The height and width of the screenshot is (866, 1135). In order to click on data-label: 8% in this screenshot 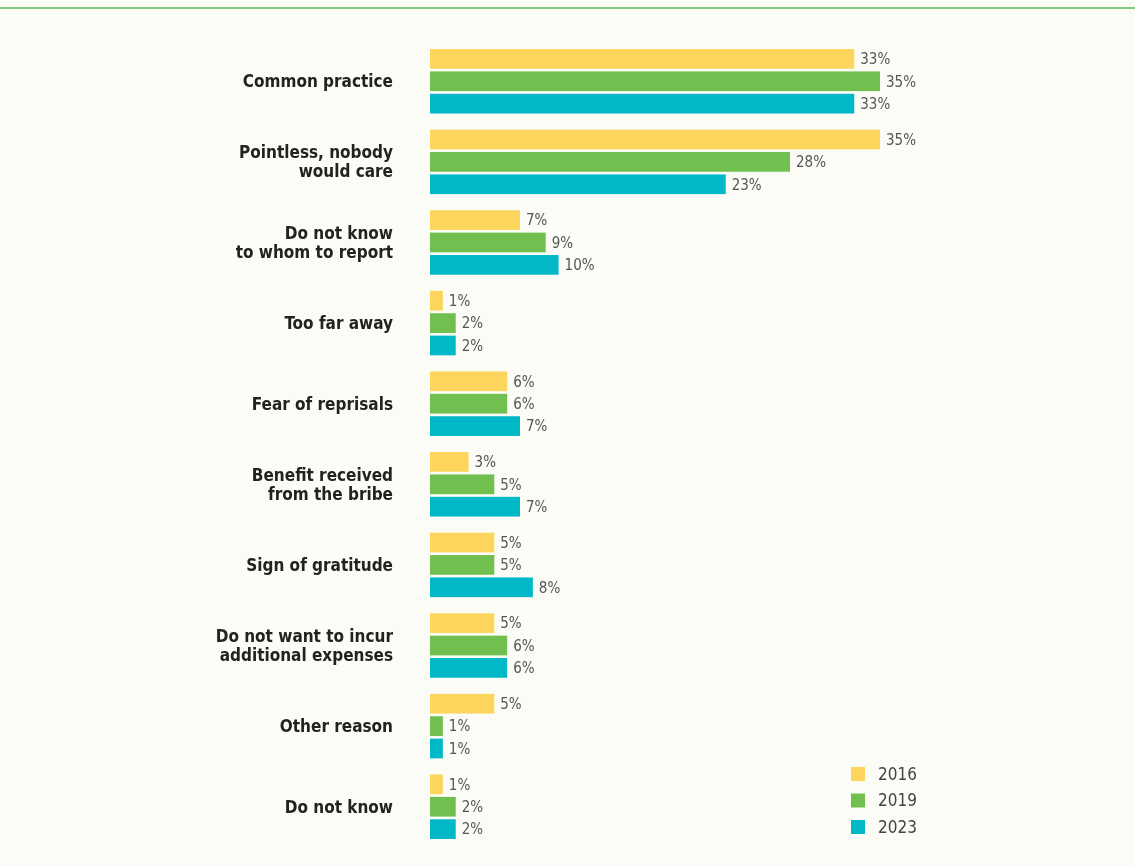, I will do `click(549, 587)`.